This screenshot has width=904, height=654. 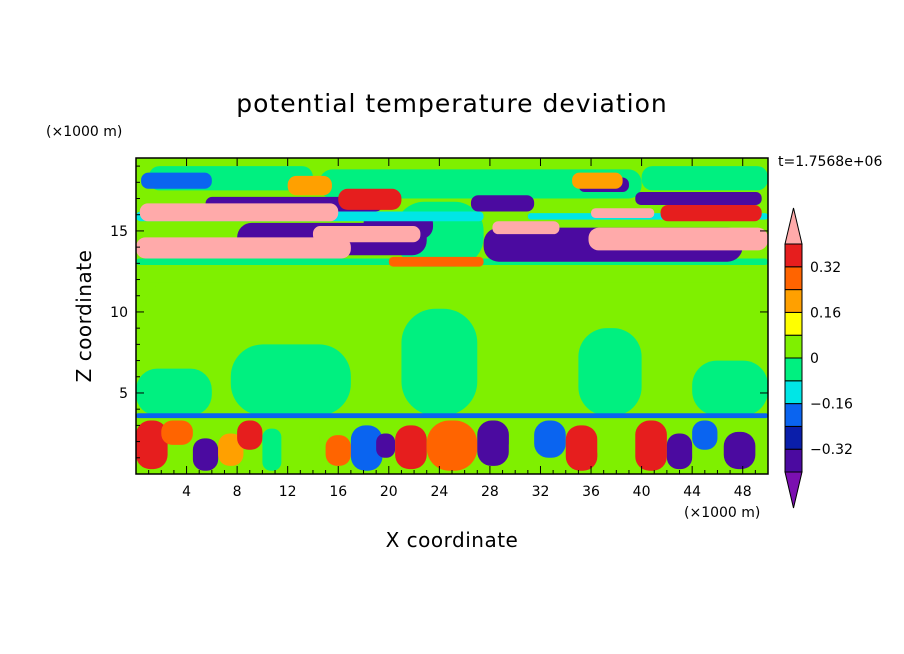 I want to click on x-tick-label: 12, so click(x=288, y=492).